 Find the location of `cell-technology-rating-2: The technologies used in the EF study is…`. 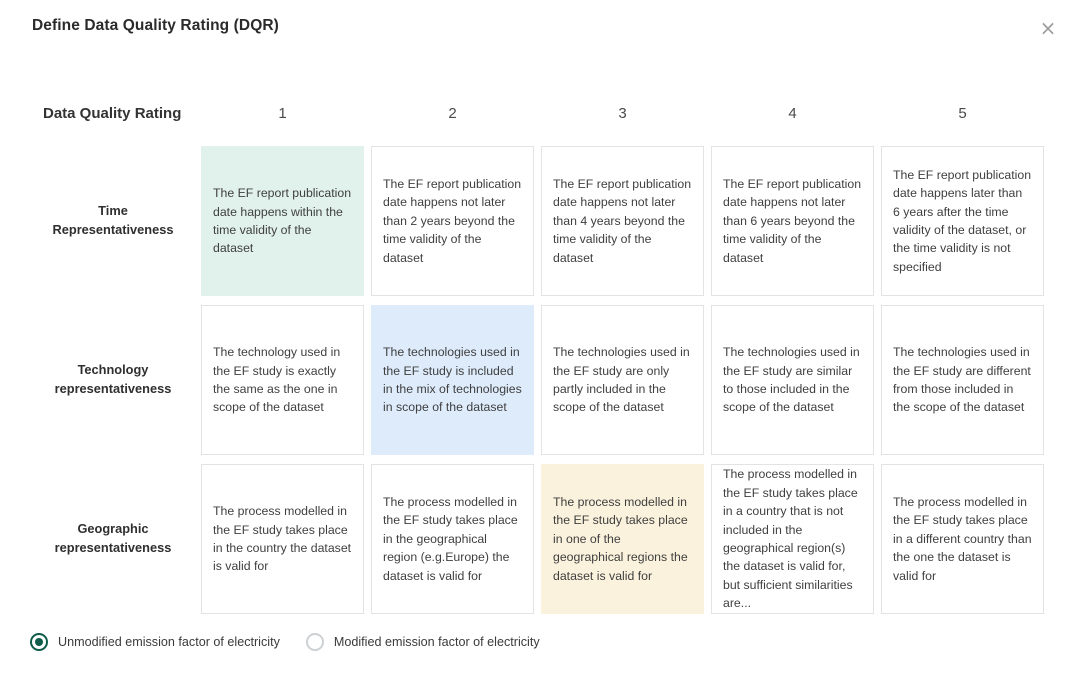

cell-technology-rating-2: The technologies used in the EF study is… is located at coordinates (452, 380).